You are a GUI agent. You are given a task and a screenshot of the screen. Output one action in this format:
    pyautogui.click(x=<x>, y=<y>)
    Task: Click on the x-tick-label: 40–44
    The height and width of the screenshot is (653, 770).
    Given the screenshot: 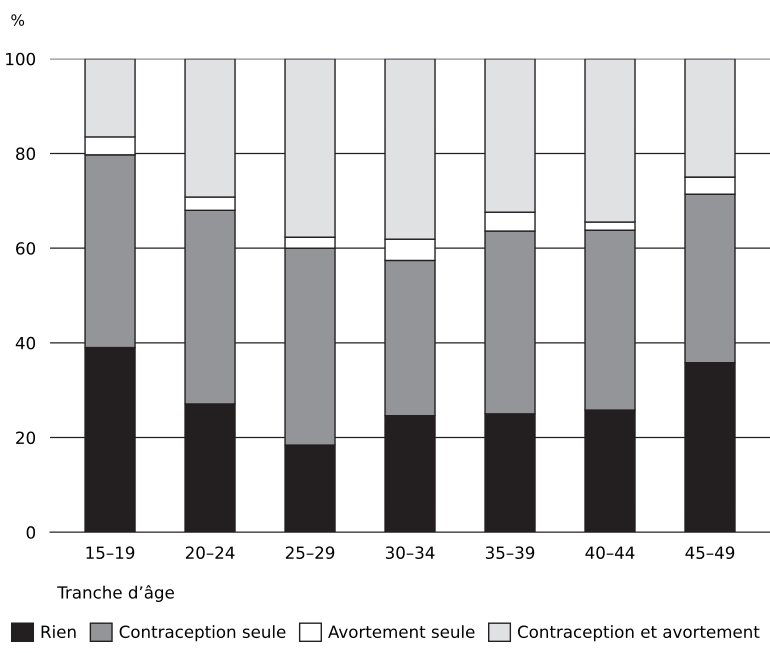 What is the action you would take?
    pyautogui.click(x=609, y=552)
    